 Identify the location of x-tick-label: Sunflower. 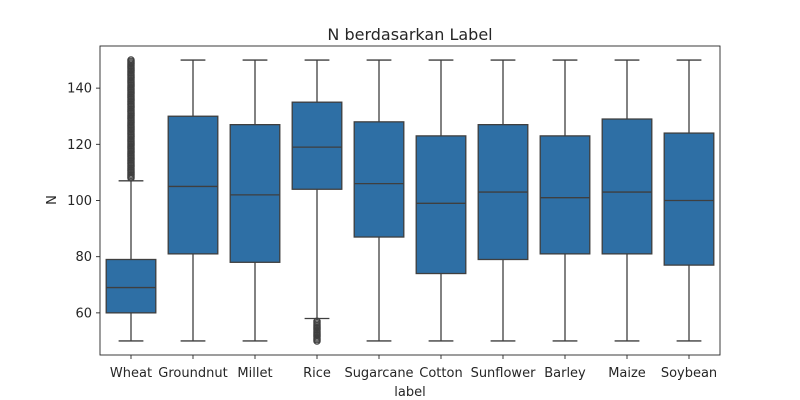
(504, 373).